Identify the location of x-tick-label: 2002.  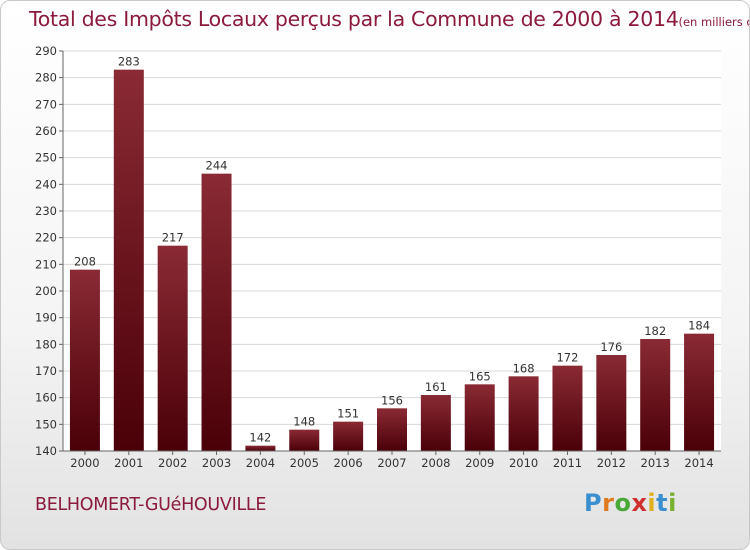
(172, 463).